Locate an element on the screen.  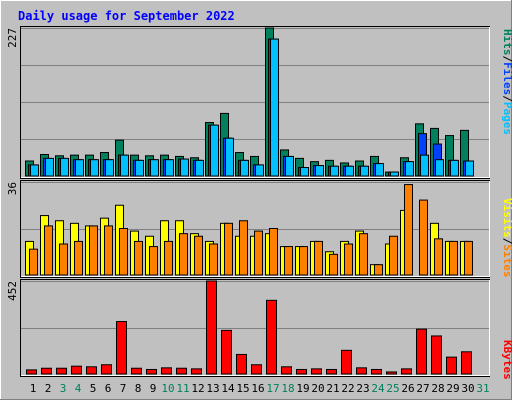
x-tick-label: 2 is located at coordinates (48, 388).